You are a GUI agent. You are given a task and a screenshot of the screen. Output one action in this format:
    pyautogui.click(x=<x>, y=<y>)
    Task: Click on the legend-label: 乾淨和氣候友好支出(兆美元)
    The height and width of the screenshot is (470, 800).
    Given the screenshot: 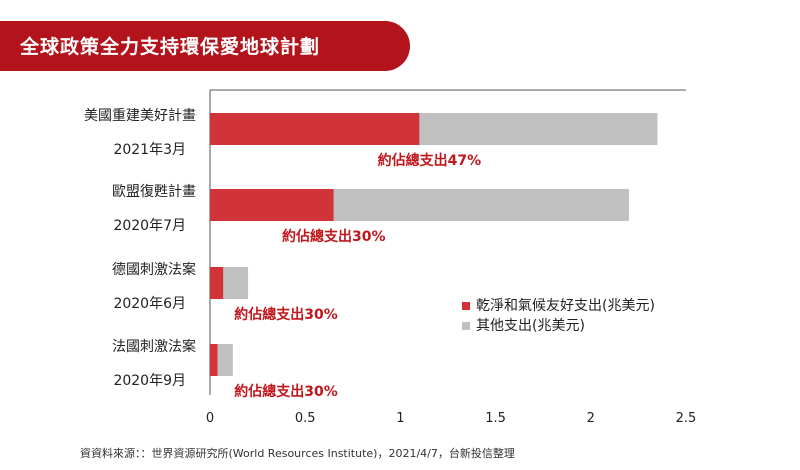 What is the action you would take?
    pyautogui.click(x=565, y=306)
    